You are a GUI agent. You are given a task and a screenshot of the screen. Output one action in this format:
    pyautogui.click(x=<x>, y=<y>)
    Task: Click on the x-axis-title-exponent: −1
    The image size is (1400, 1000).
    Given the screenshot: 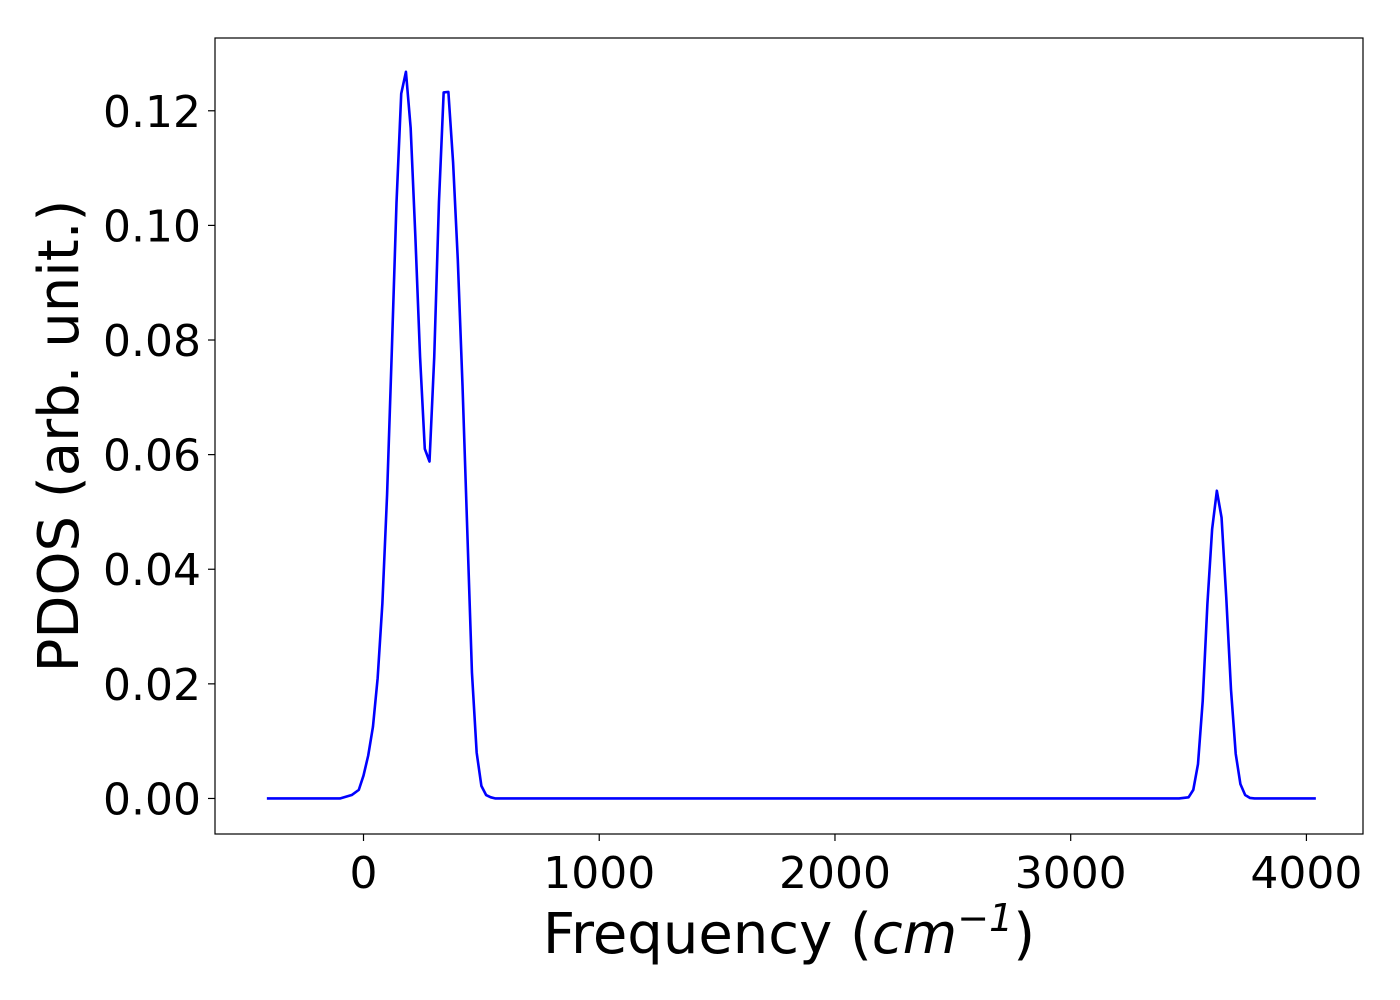 What is the action you would take?
    pyautogui.click(x=985, y=918)
    